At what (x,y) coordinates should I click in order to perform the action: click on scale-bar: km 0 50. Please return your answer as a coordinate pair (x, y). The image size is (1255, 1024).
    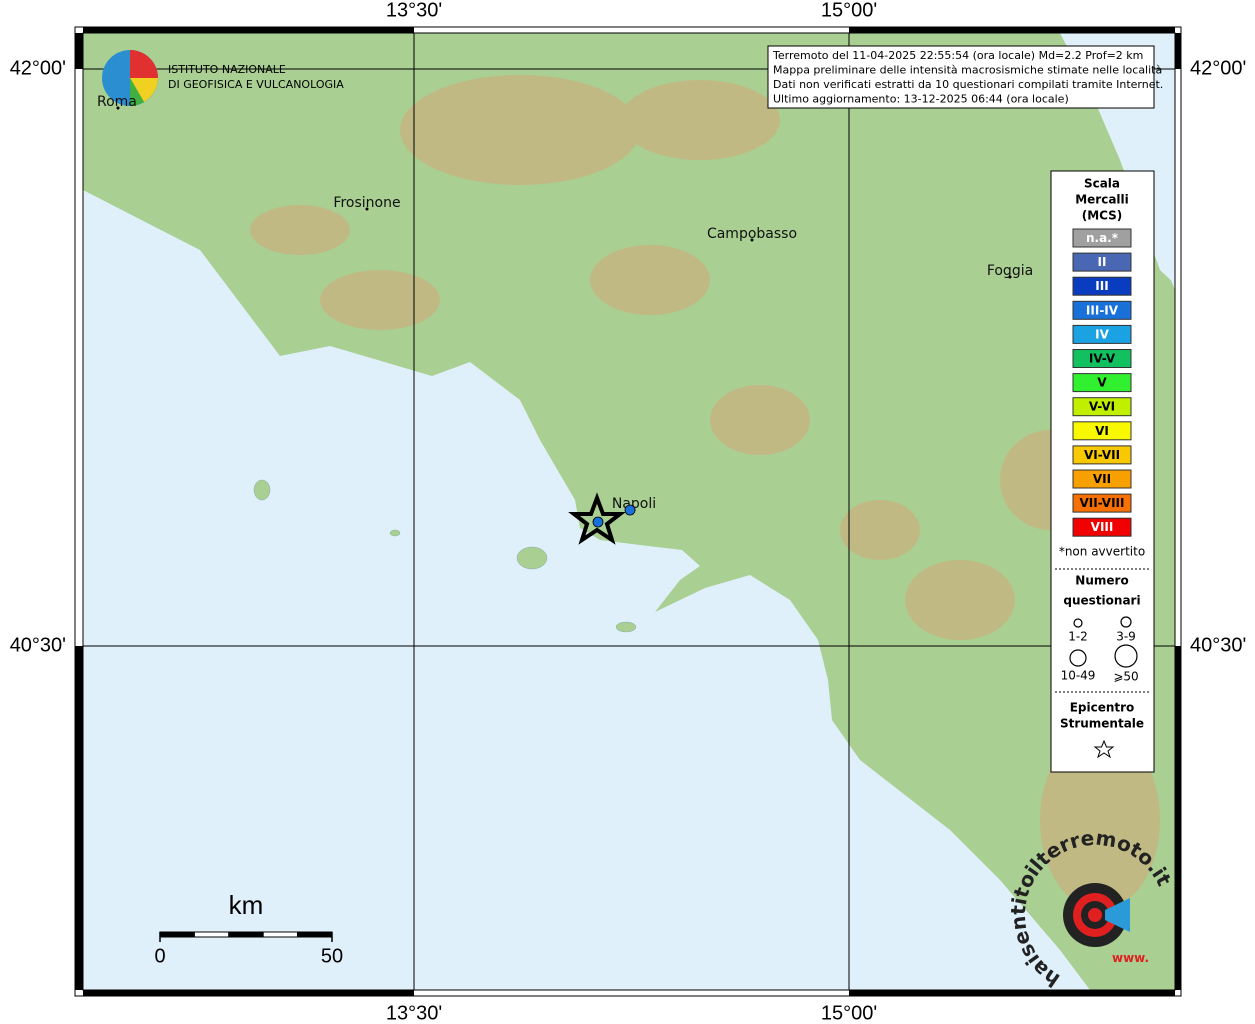
    Looking at the image, I should click on (248, 928).